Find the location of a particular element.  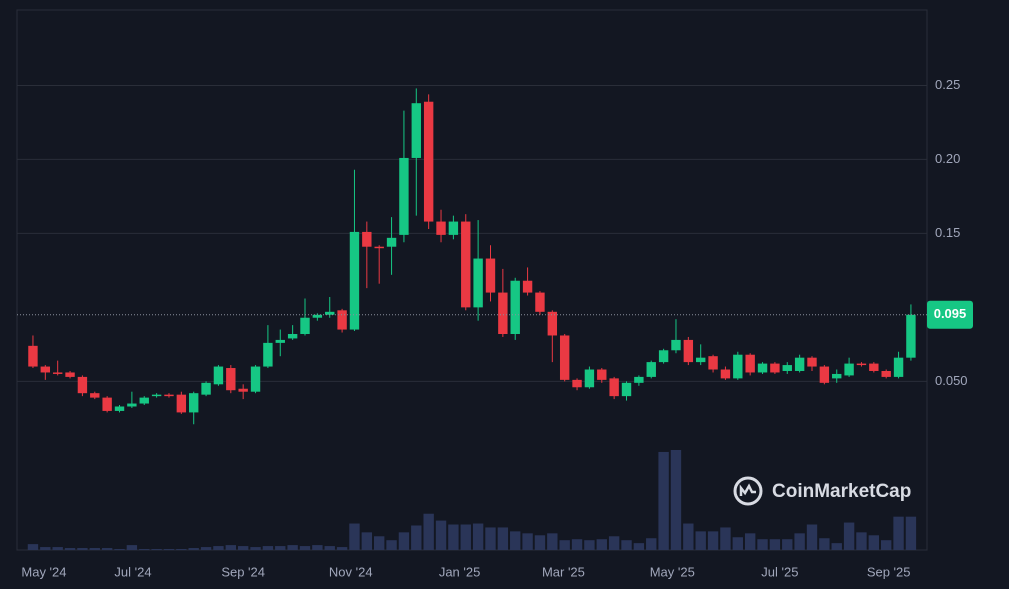

watermark: CoinMarketCap is located at coordinates (841, 491).